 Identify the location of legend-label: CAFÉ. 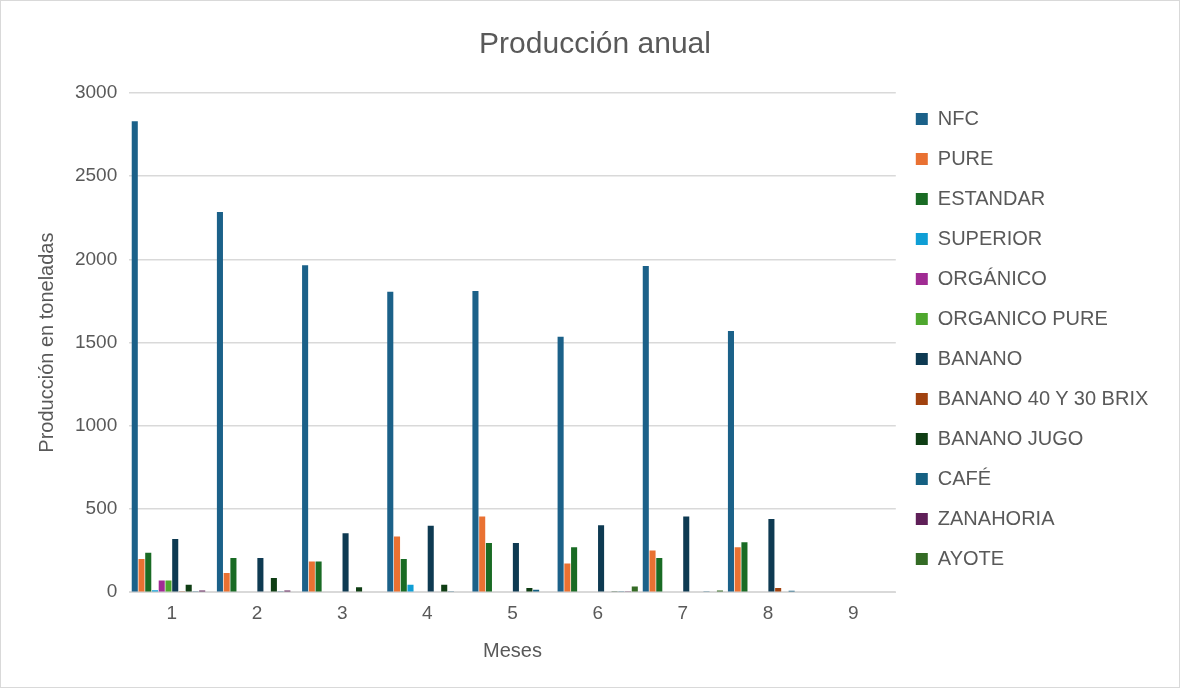
(964, 477).